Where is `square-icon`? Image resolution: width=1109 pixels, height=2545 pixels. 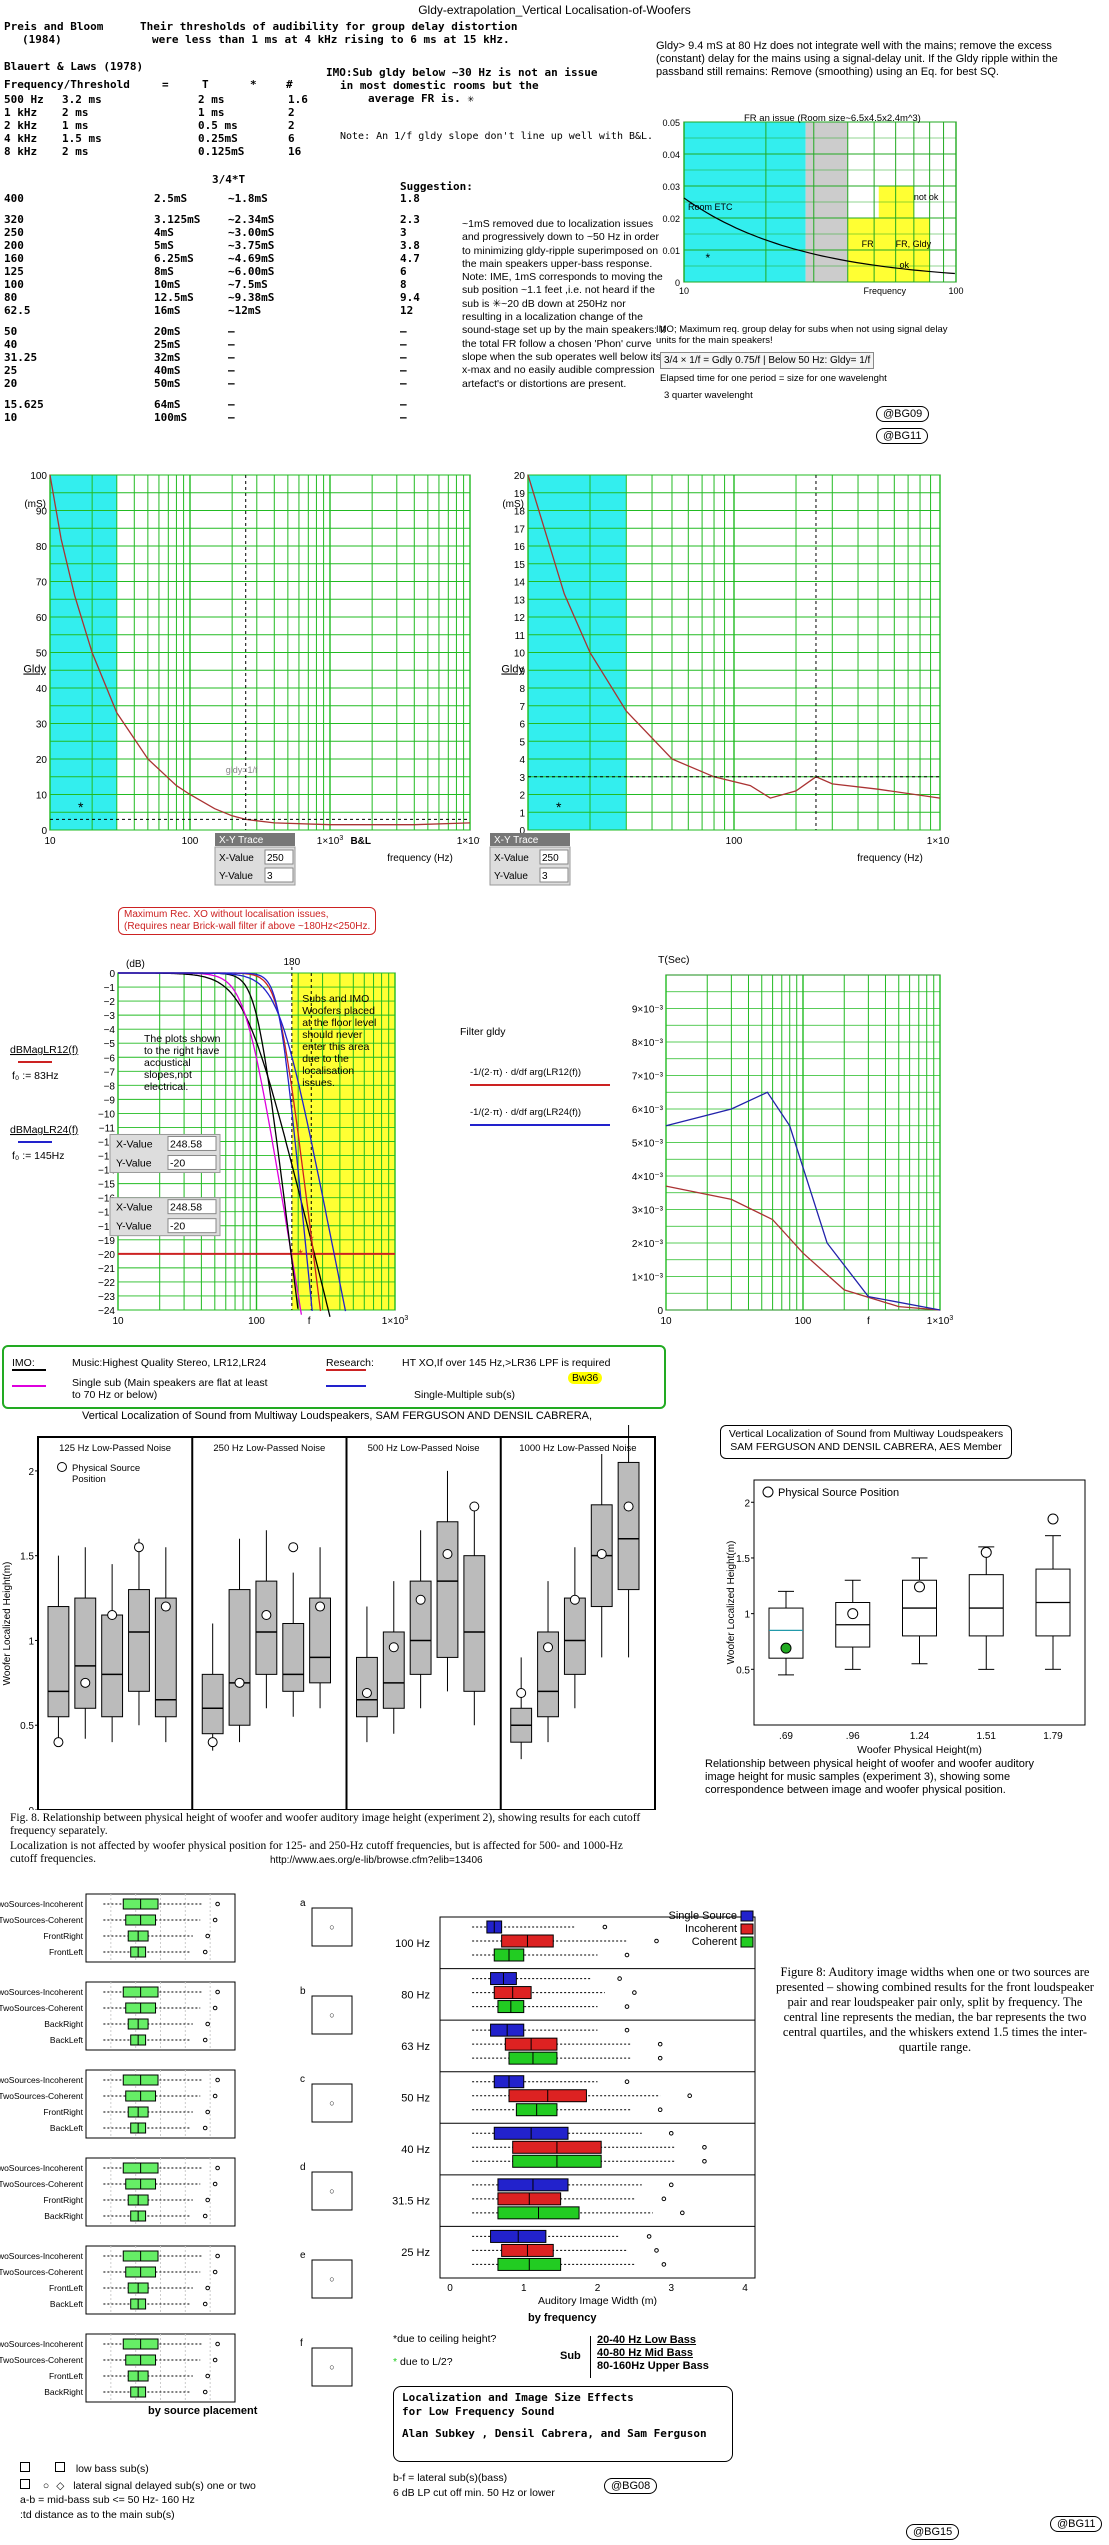
square-icon is located at coordinates (25, 2467).